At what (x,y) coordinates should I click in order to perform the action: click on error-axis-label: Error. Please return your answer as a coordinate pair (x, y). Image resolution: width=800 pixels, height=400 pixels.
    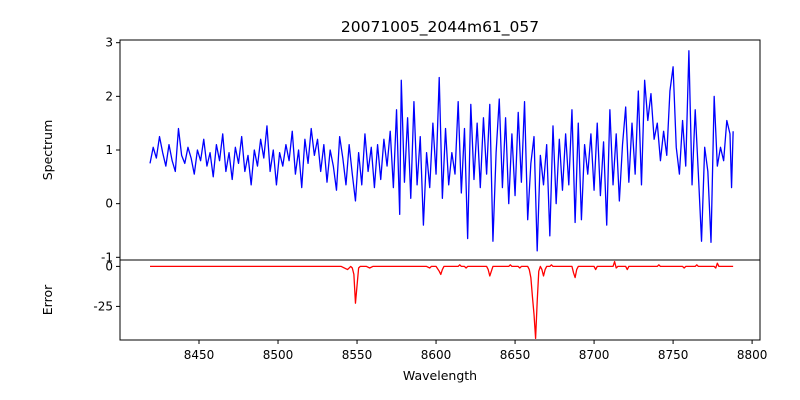
    Looking at the image, I should click on (47, 299).